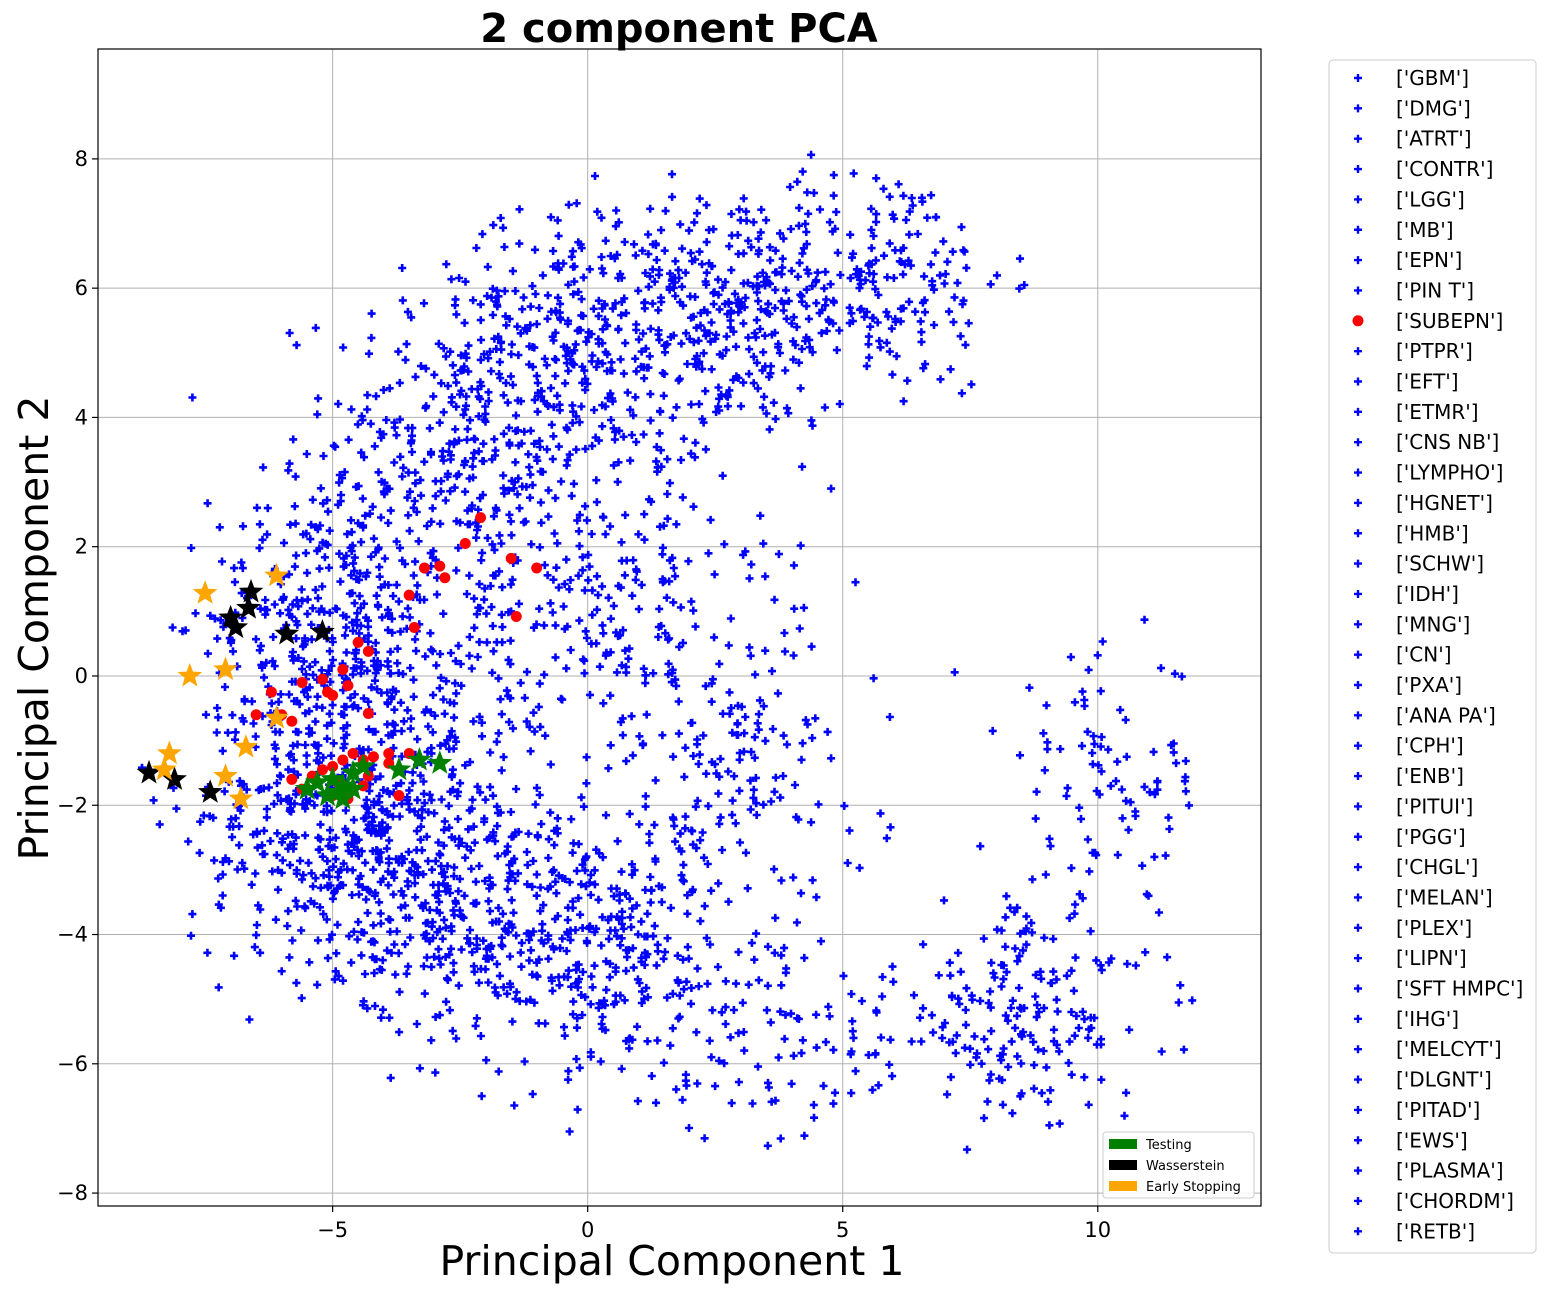 The height and width of the screenshot is (1293, 1546). I want to click on class-legend-label: ['HMB'], so click(1432, 533).